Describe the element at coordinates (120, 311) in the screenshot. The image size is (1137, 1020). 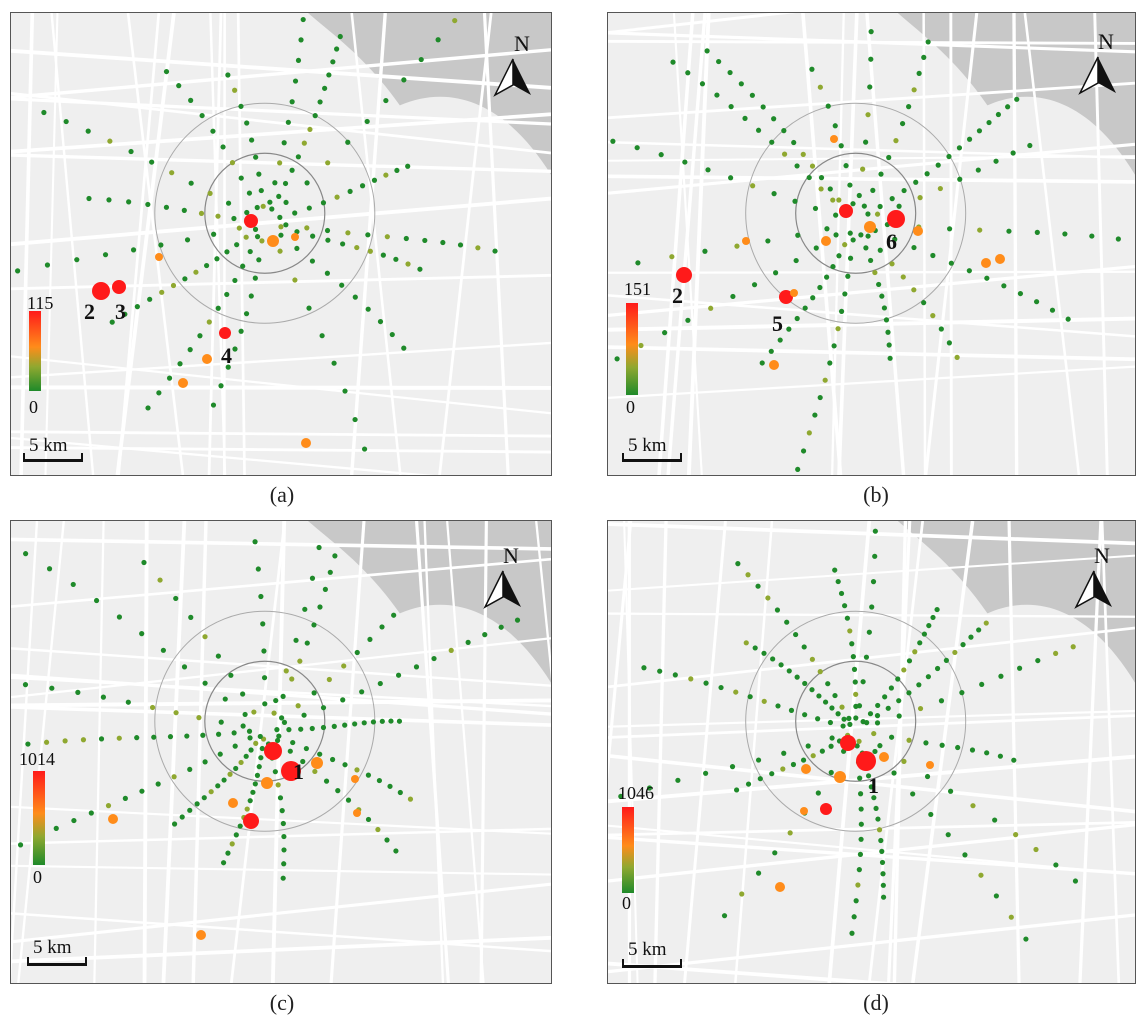
I see `station-label: 3` at that location.